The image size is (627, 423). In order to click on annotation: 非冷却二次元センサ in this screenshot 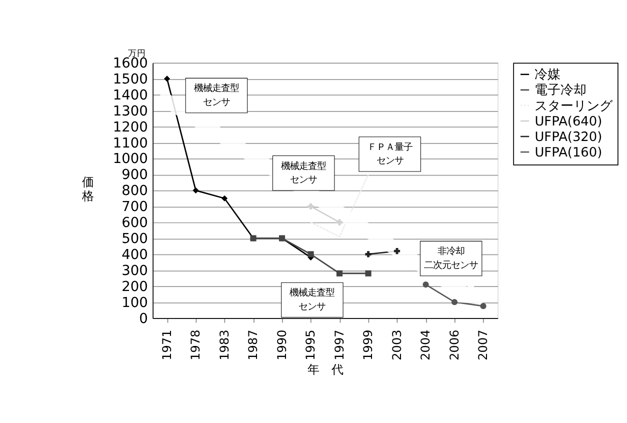, I will do `click(451, 259)`.